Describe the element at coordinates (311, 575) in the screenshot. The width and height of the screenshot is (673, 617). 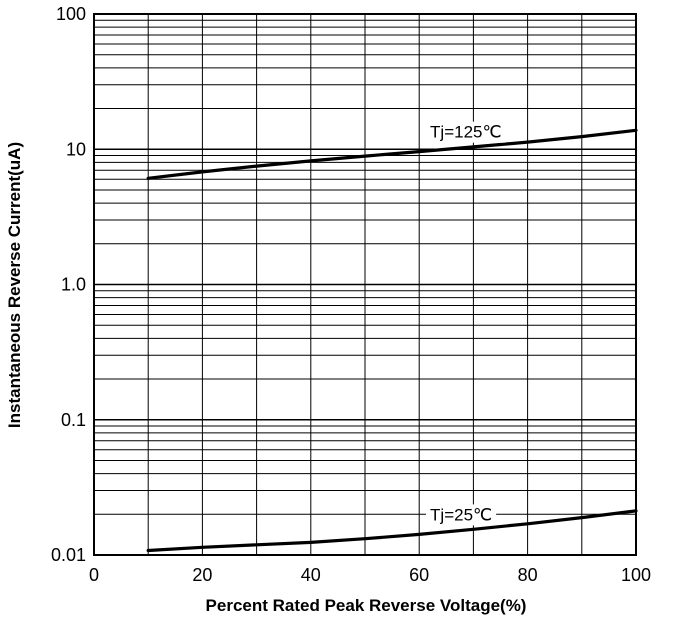
I see `x-tick-label: 40` at that location.